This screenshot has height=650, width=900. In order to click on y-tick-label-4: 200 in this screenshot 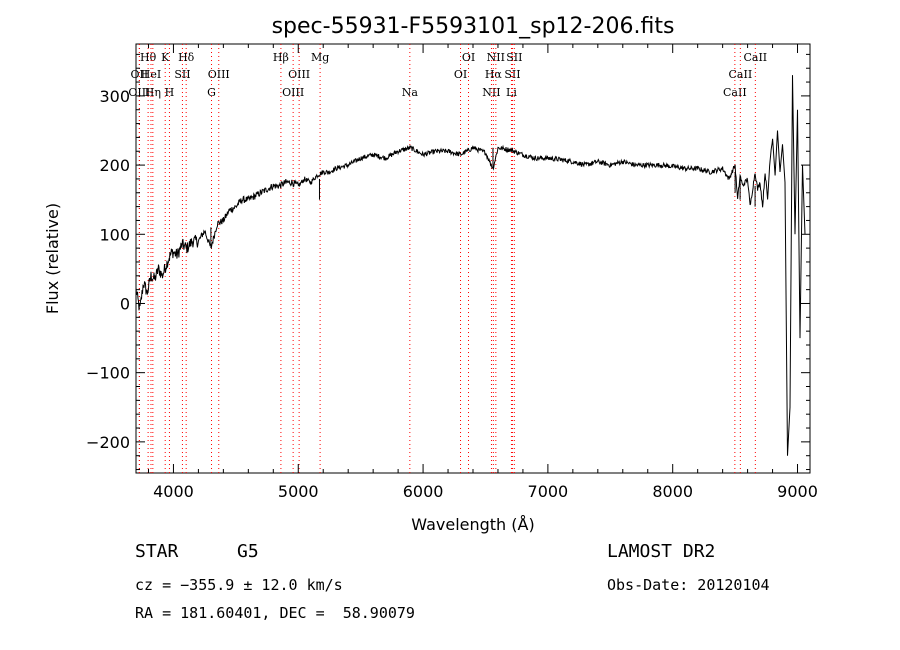, I will do `click(114, 165)`.